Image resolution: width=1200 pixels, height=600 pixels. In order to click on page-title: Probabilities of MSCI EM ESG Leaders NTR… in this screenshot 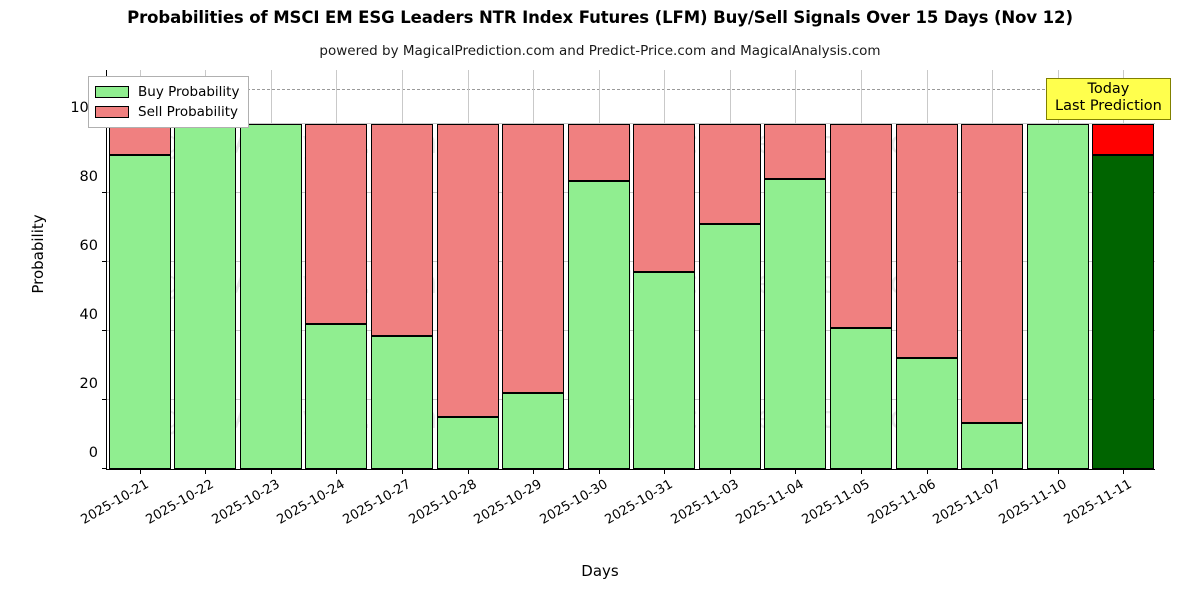, I will do `click(600, 17)`.